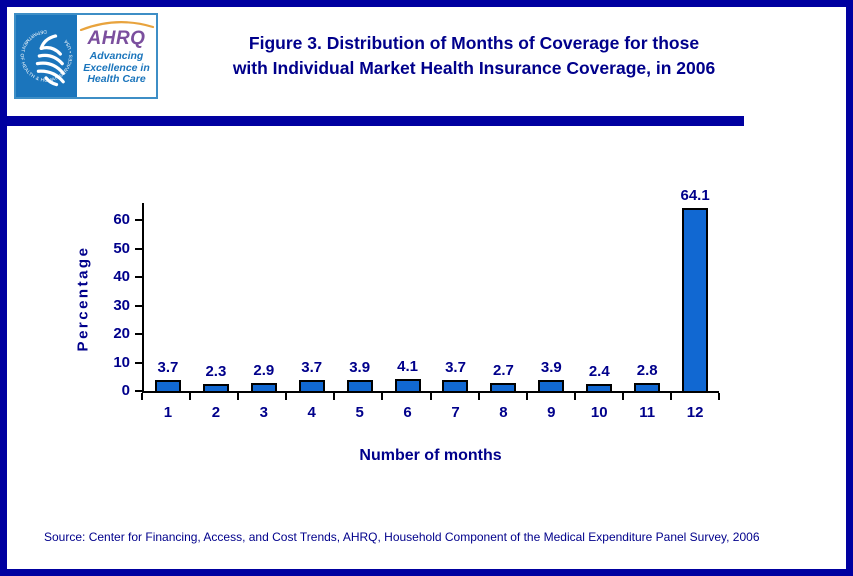 The width and height of the screenshot is (853, 576). I want to click on x-category-label: 3, so click(263, 412).